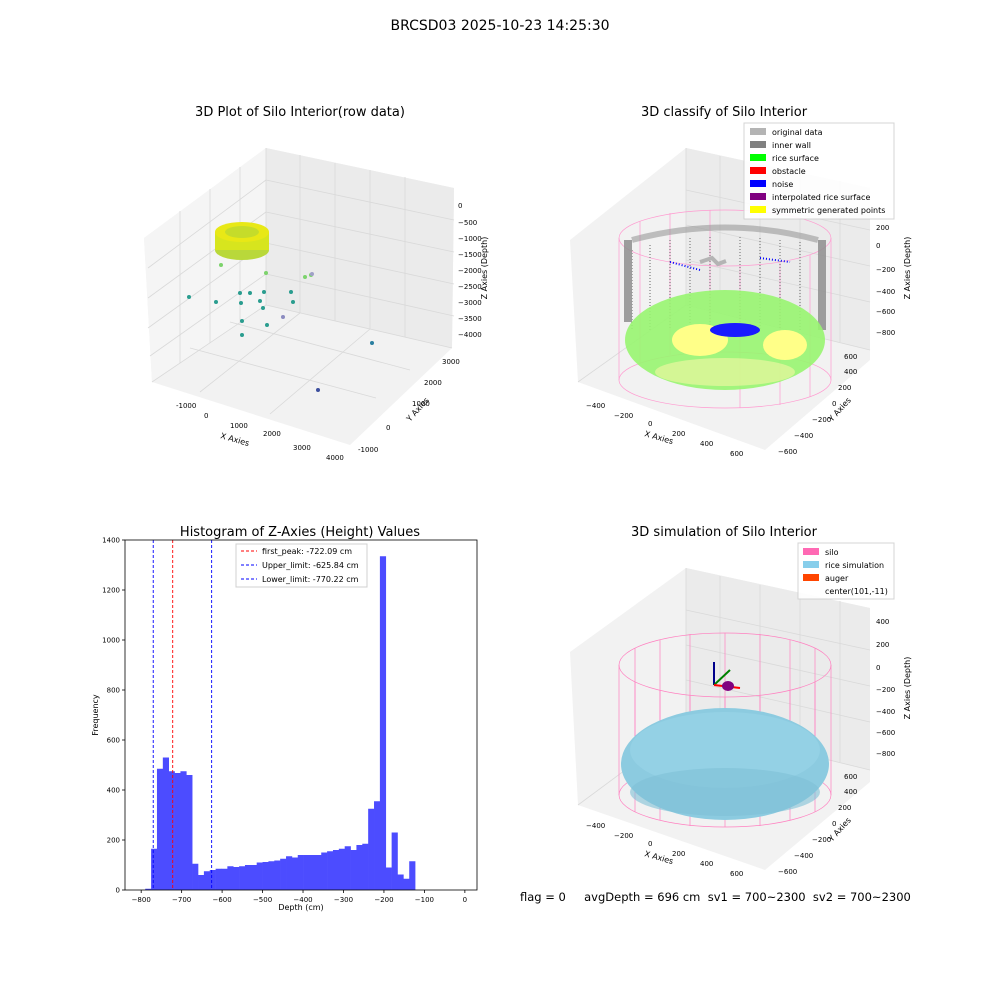  I want to click on histogram-x-ticks: −800 −700 −600 −500 −400 −300 −200 −100 0, so click(299, 897).